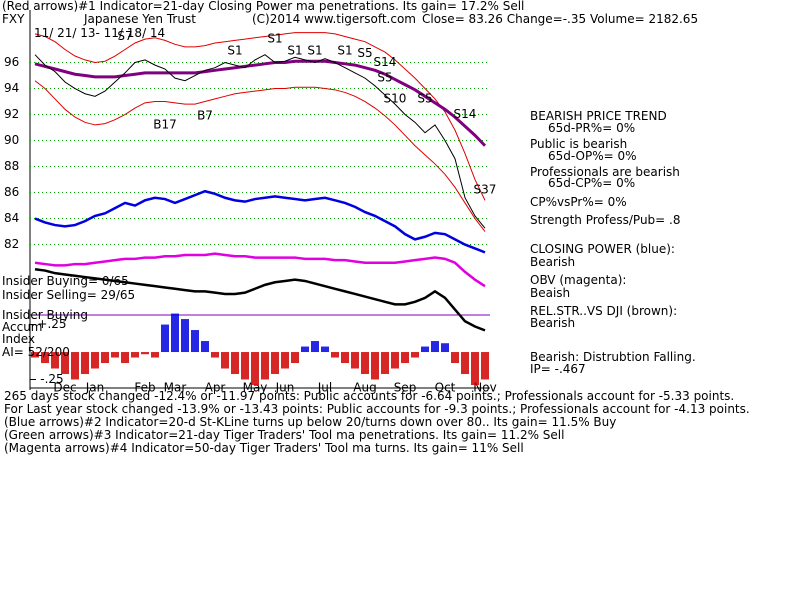 The image size is (800, 600). What do you see at coordinates (124, 36) in the screenshot?
I see `signal-label: S7` at bounding box center [124, 36].